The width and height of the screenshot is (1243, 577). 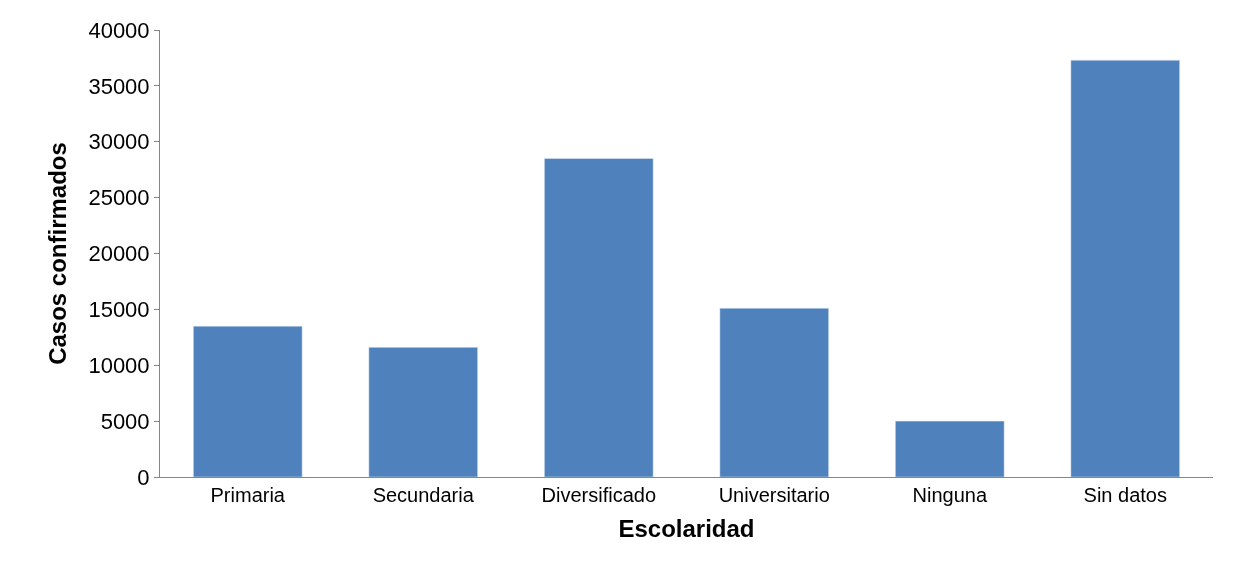 What do you see at coordinates (423, 495) in the screenshot?
I see `x-tick-label: Secundaria` at bounding box center [423, 495].